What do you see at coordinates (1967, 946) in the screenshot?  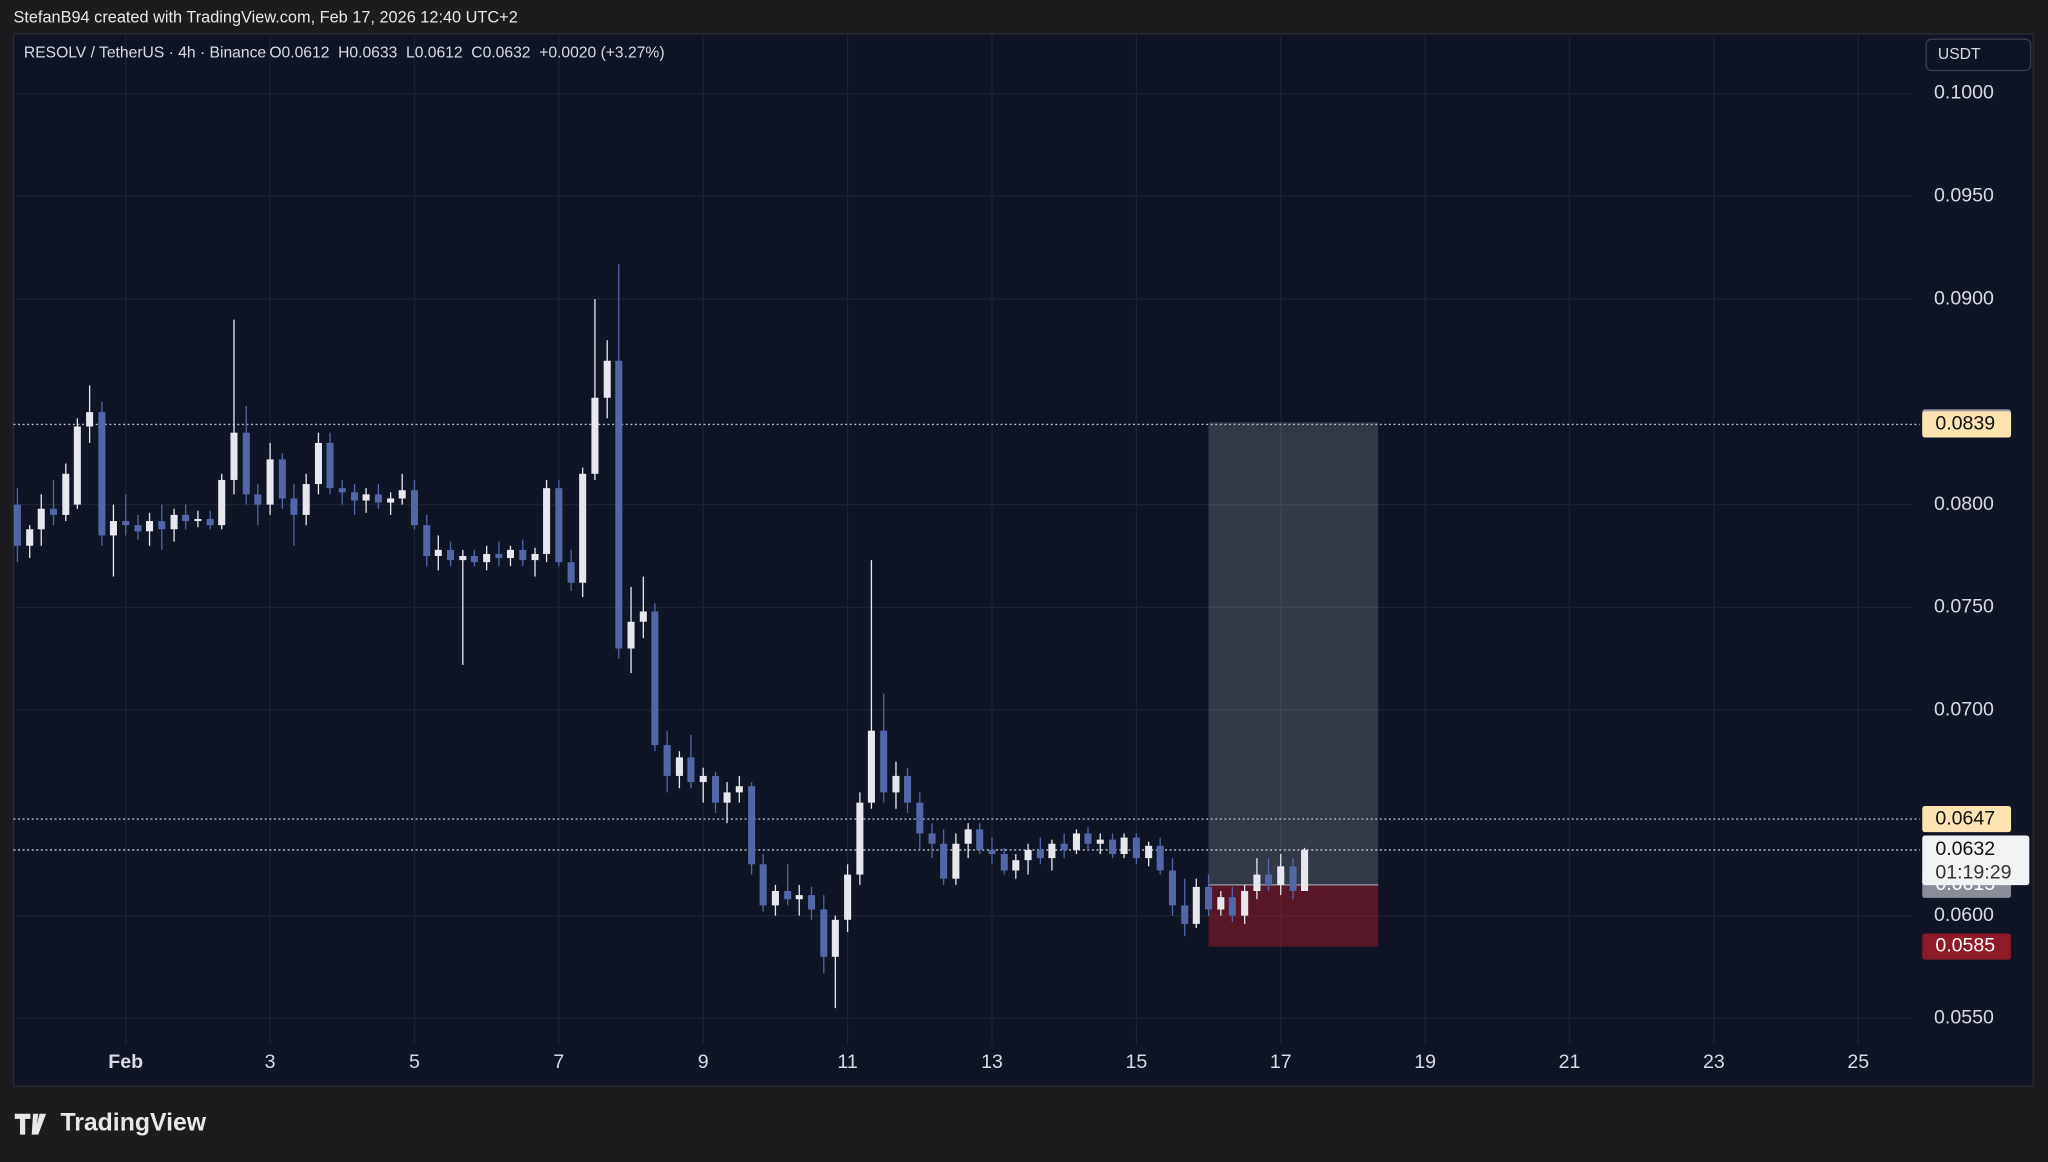 I see `stop-badge` at bounding box center [1967, 946].